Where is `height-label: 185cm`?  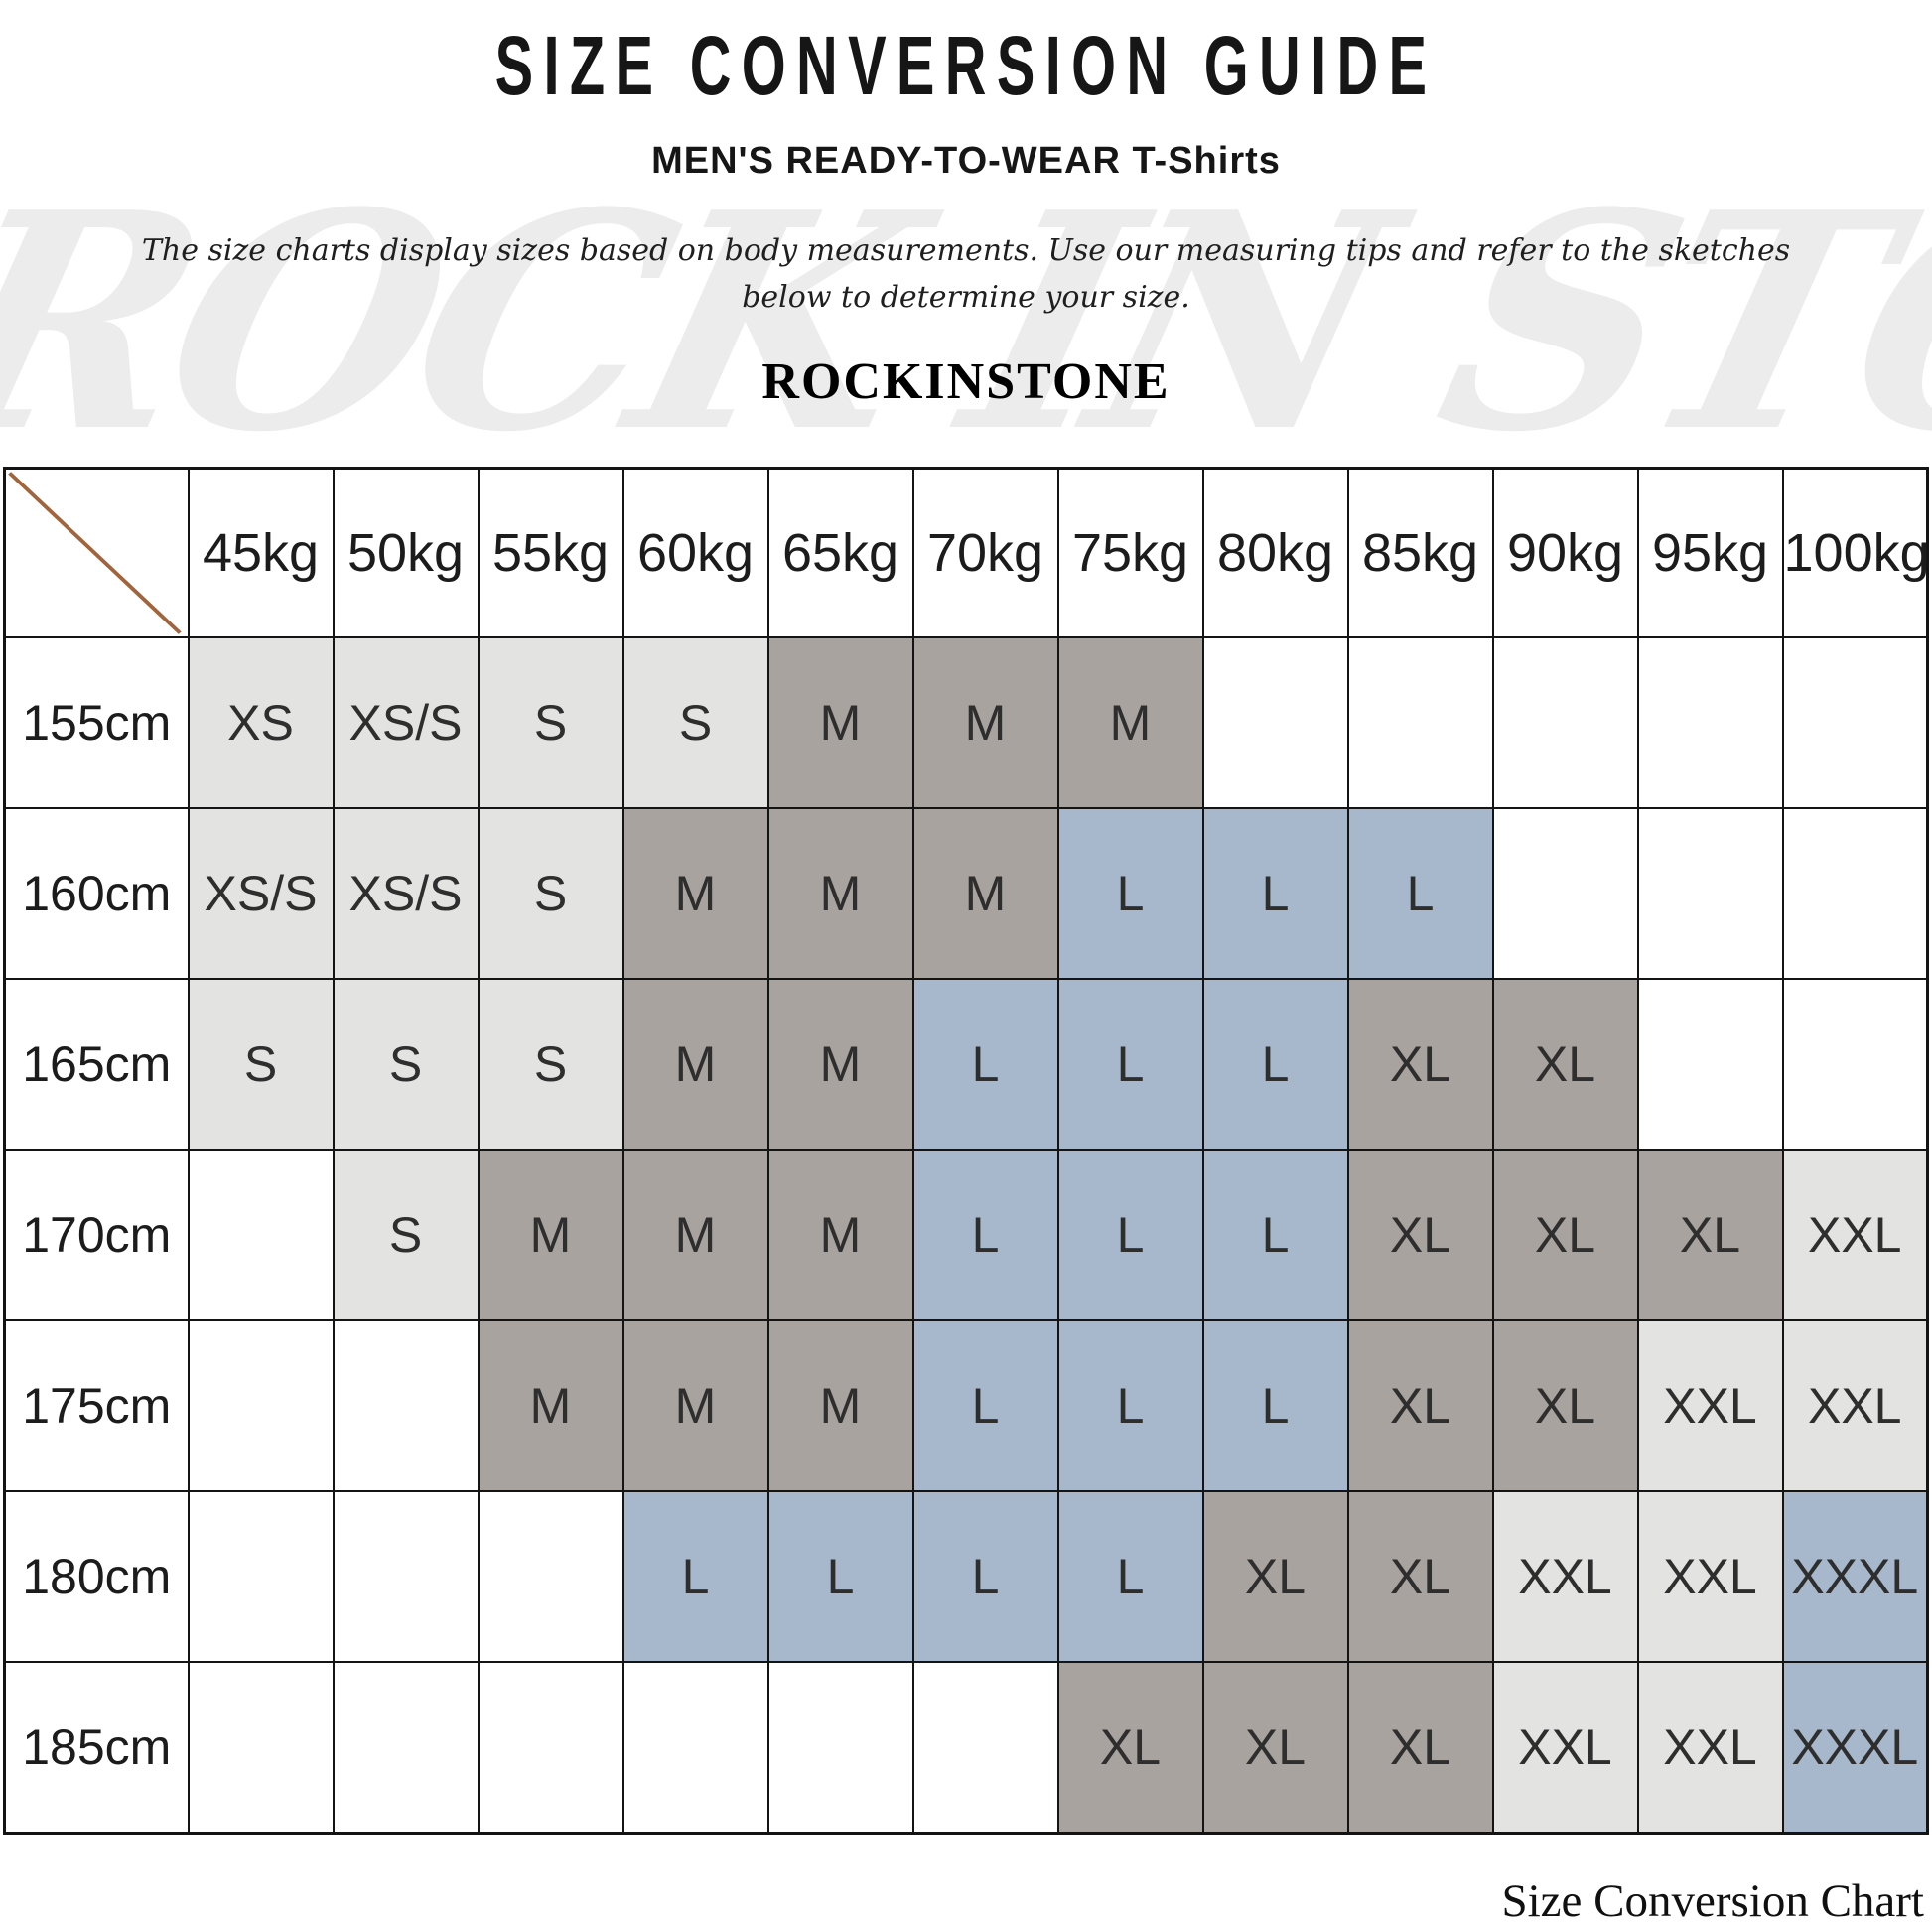
height-label: 185cm is located at coordinates (97, 1748).